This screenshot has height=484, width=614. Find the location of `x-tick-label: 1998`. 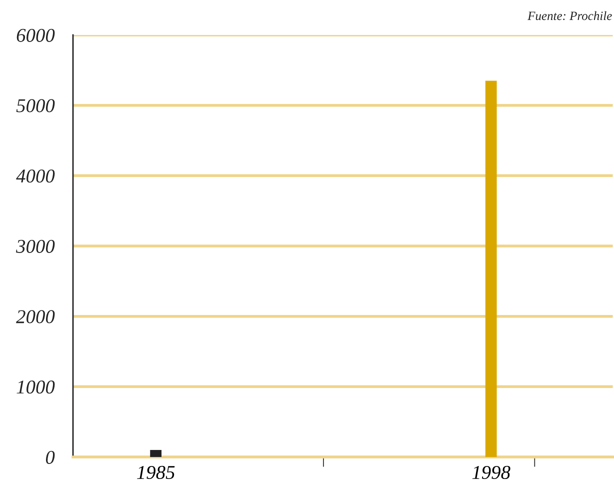

x-tick-label: 1998 is located at coordinates (491, 473).